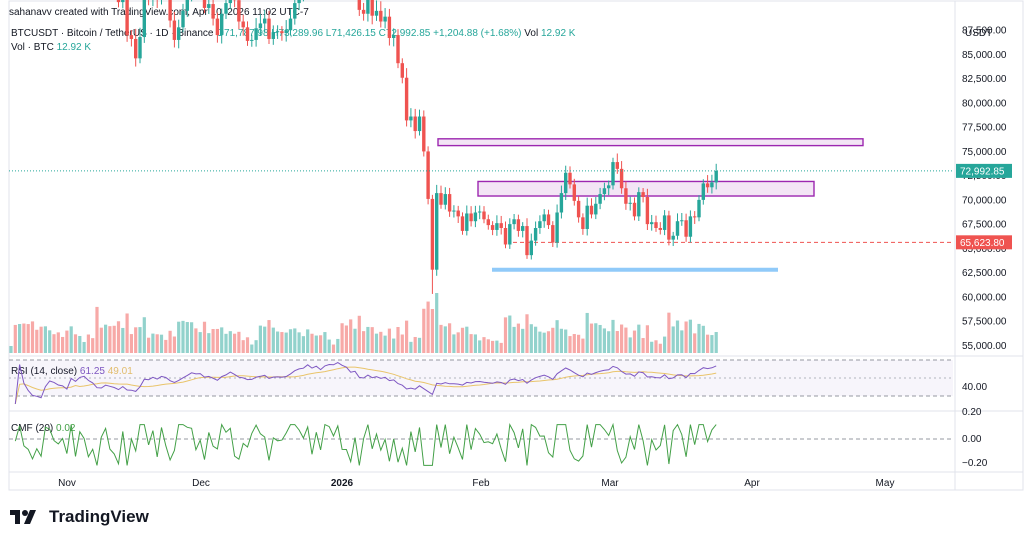  Describe the element at coordinates (365, 385) in the screenshot. I see `rsi-ma-line` at that location.